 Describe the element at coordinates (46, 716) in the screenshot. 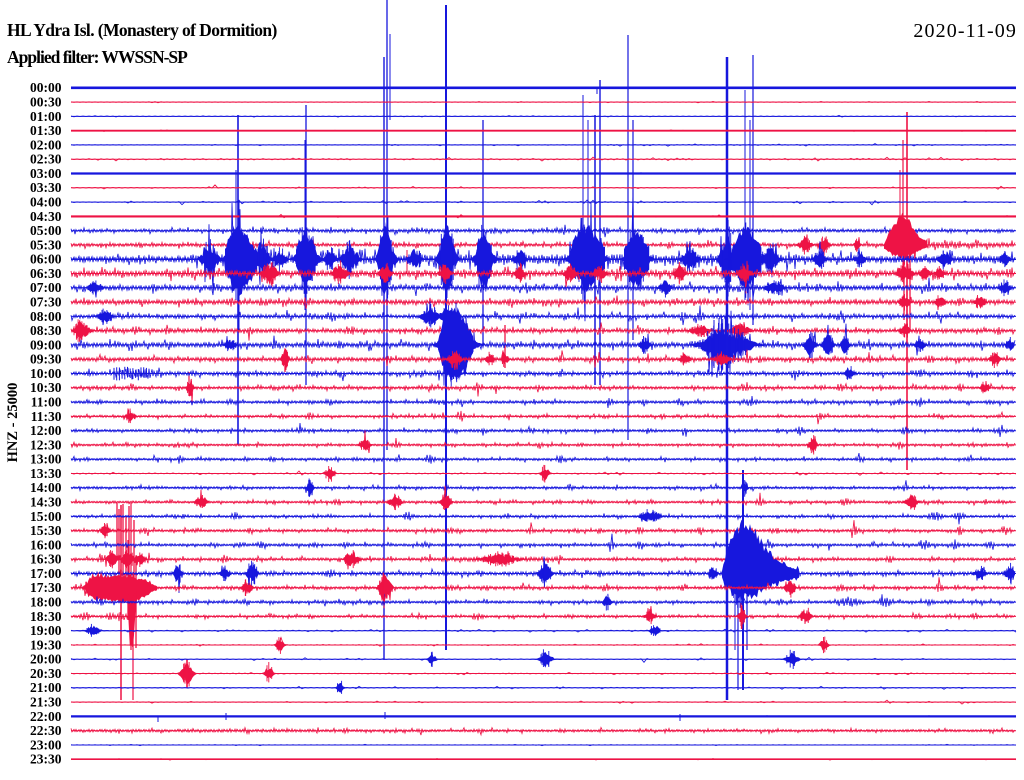

I see `svg-text: 22:00` at that location.